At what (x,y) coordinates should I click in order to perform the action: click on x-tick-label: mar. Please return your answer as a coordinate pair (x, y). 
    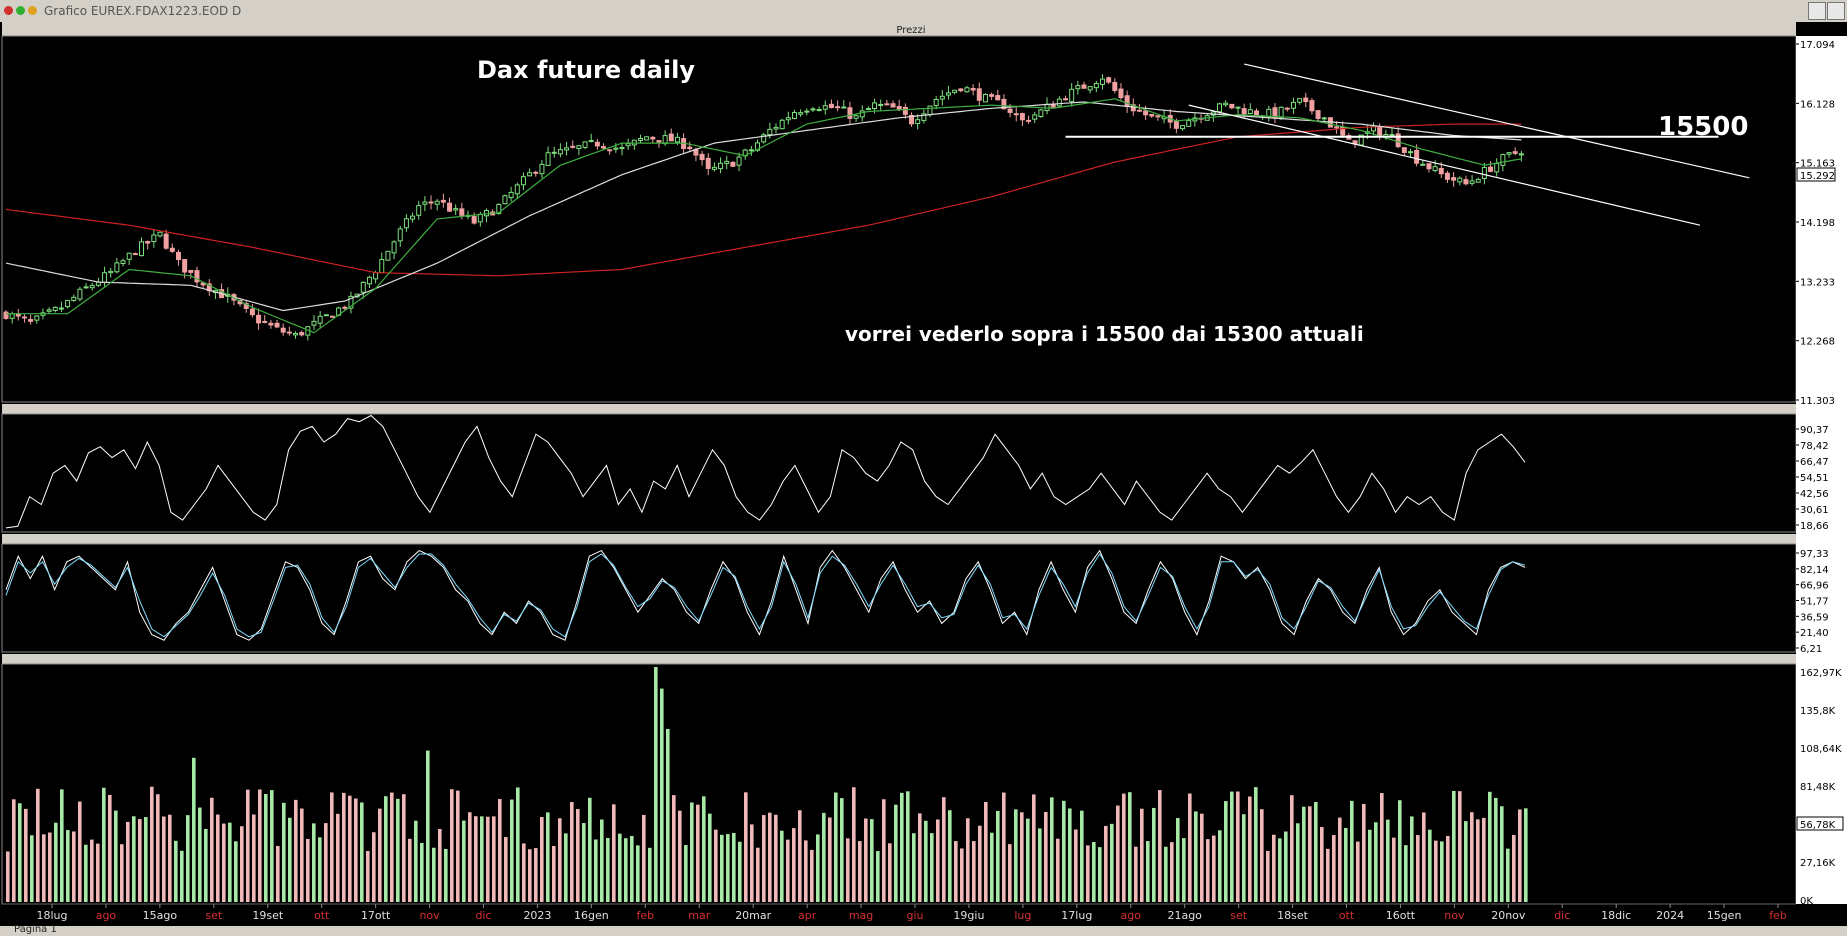
    Looking at the image, I should click on (699, 915).